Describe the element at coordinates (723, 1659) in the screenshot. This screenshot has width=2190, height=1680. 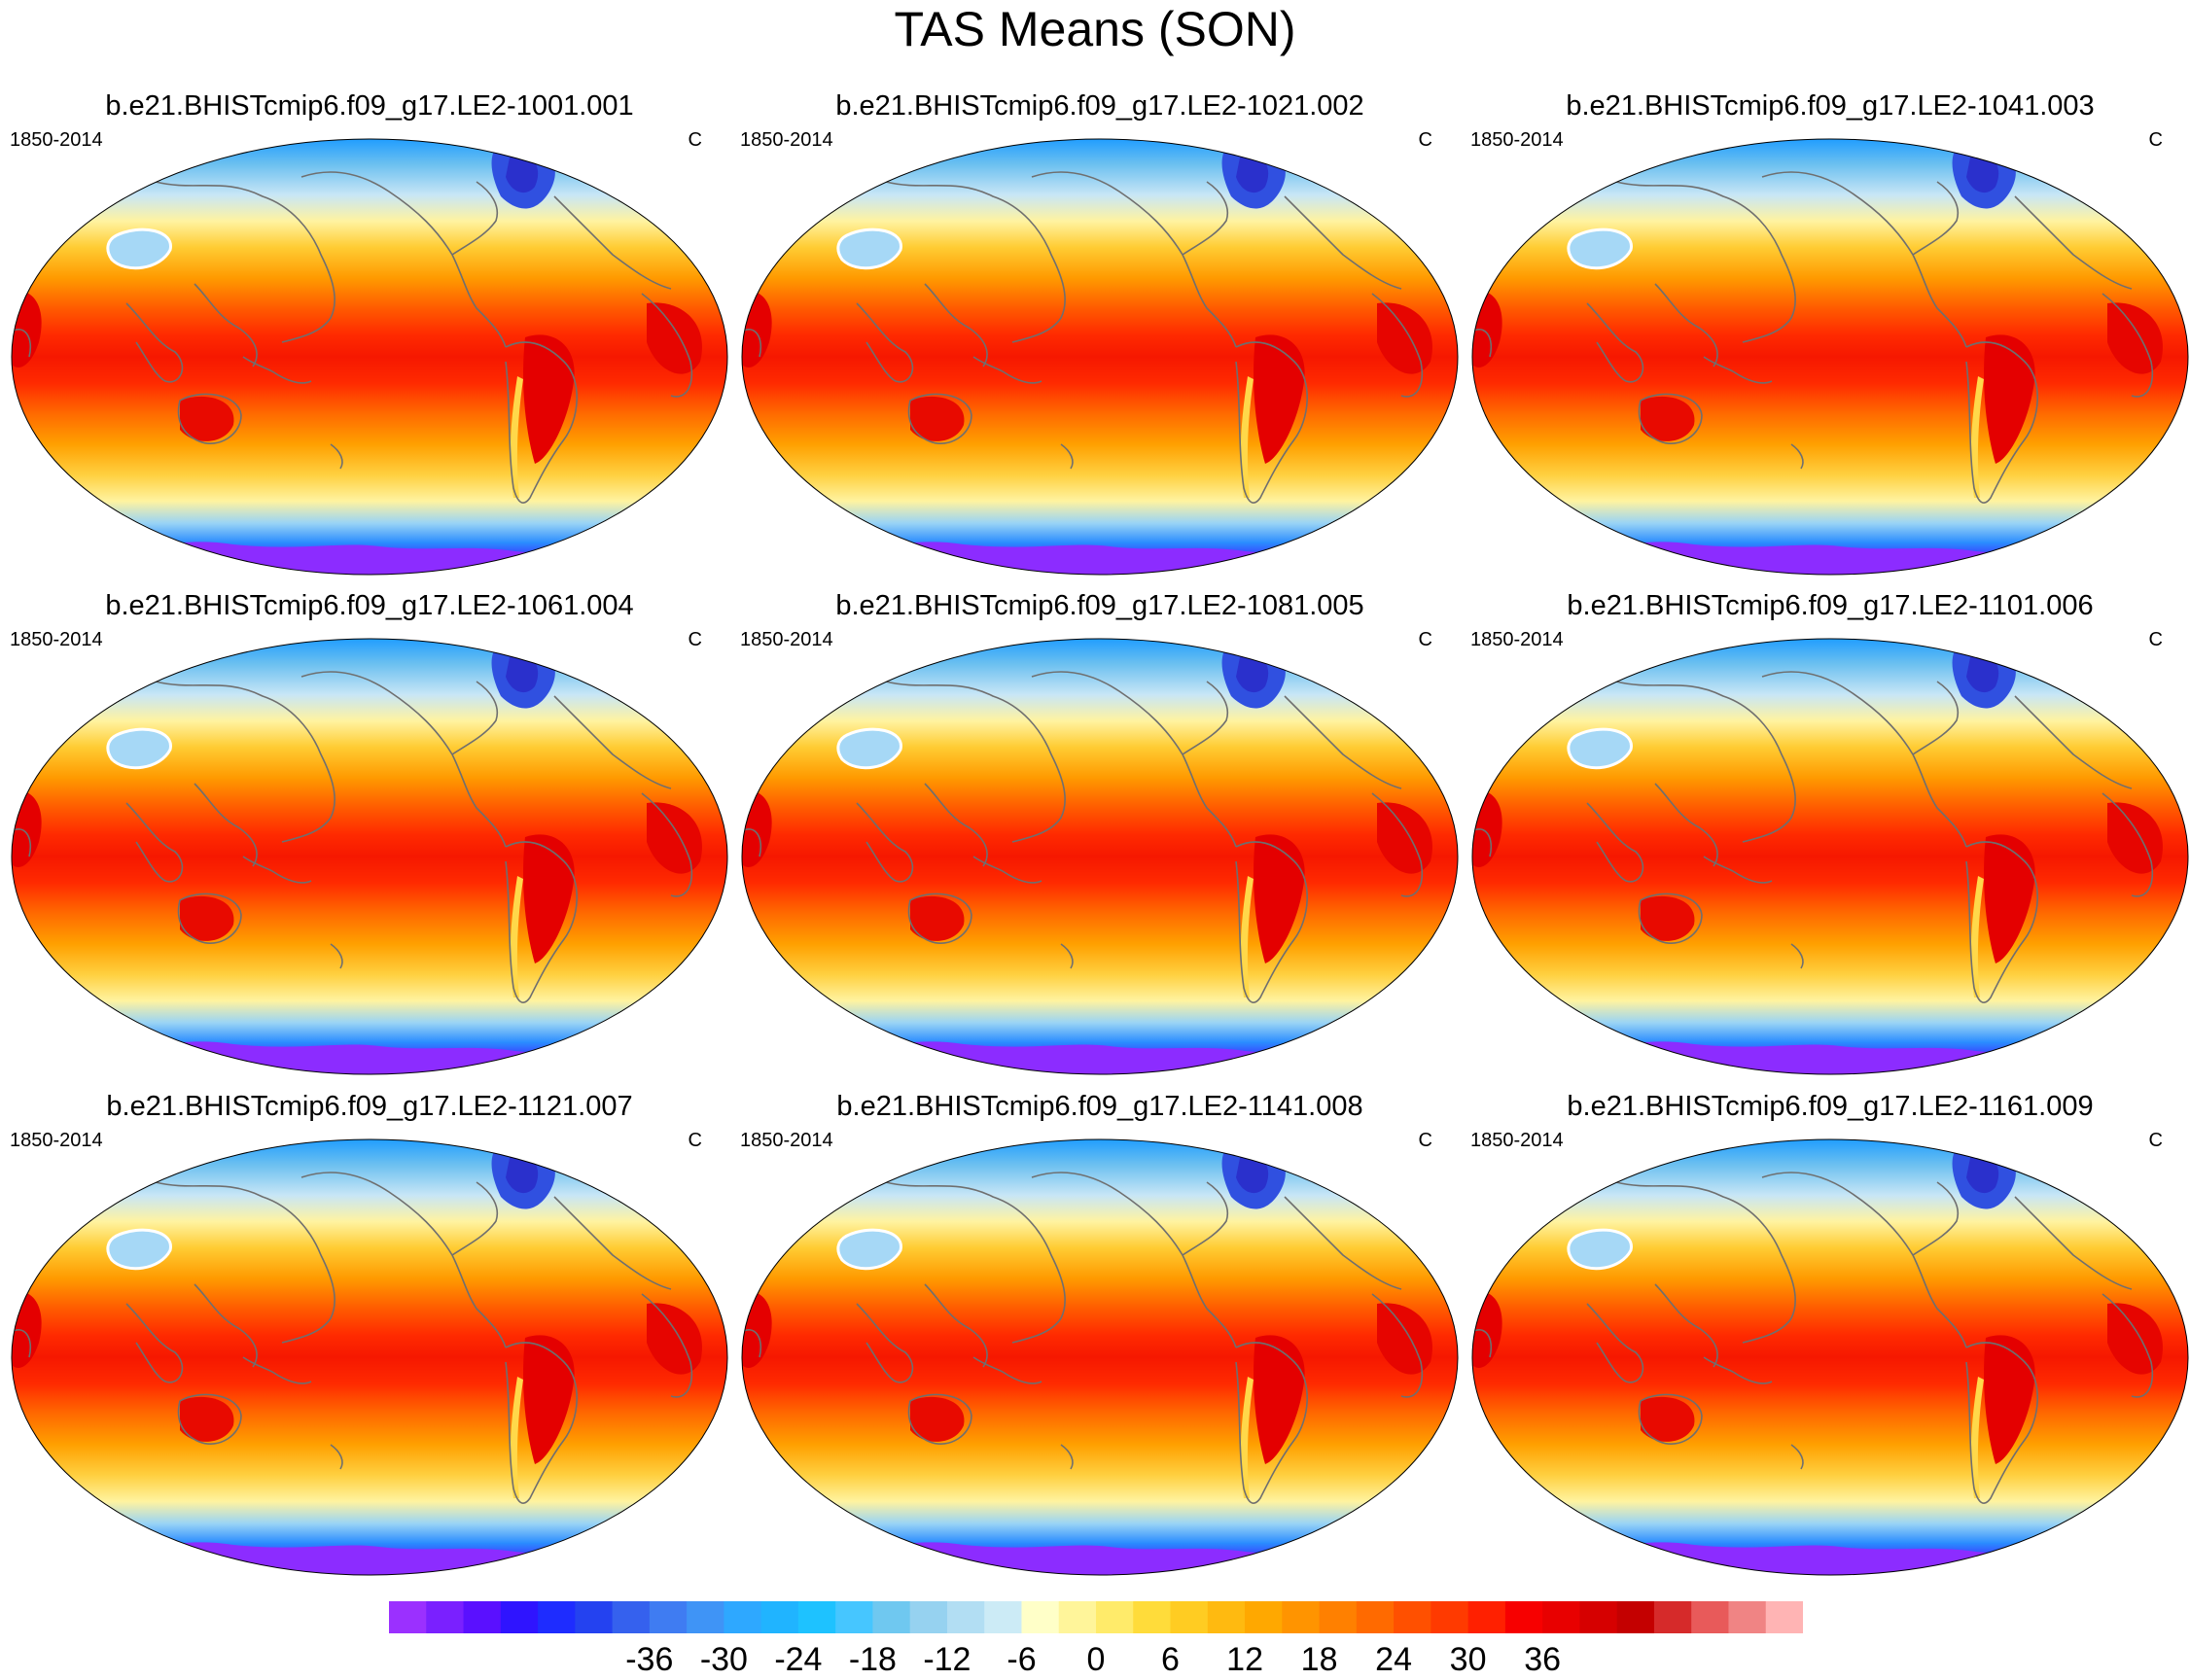
I see `colorbar-tick-label: -30` at that location.